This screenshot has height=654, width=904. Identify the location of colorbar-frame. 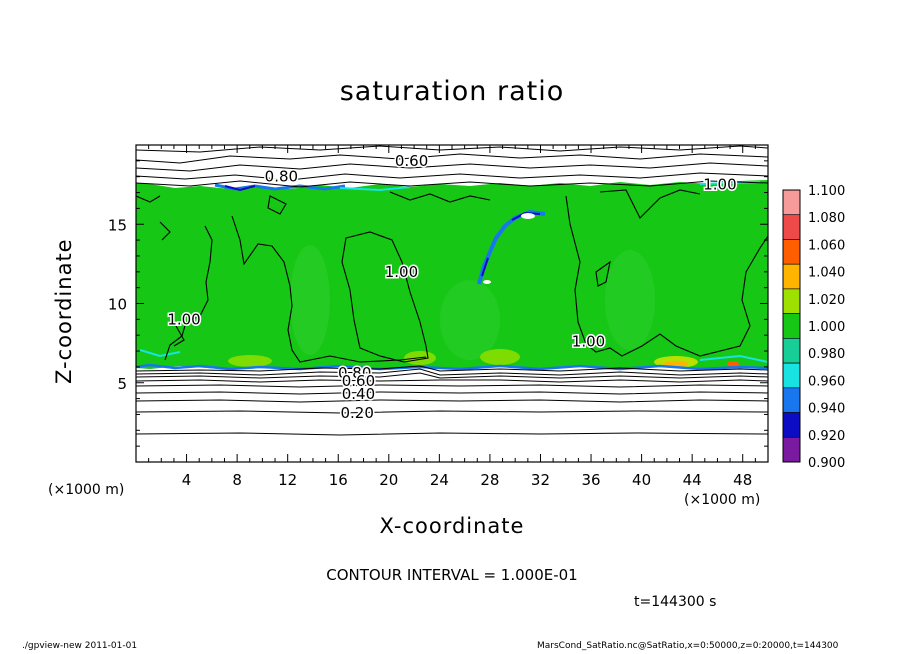
(791, 326).